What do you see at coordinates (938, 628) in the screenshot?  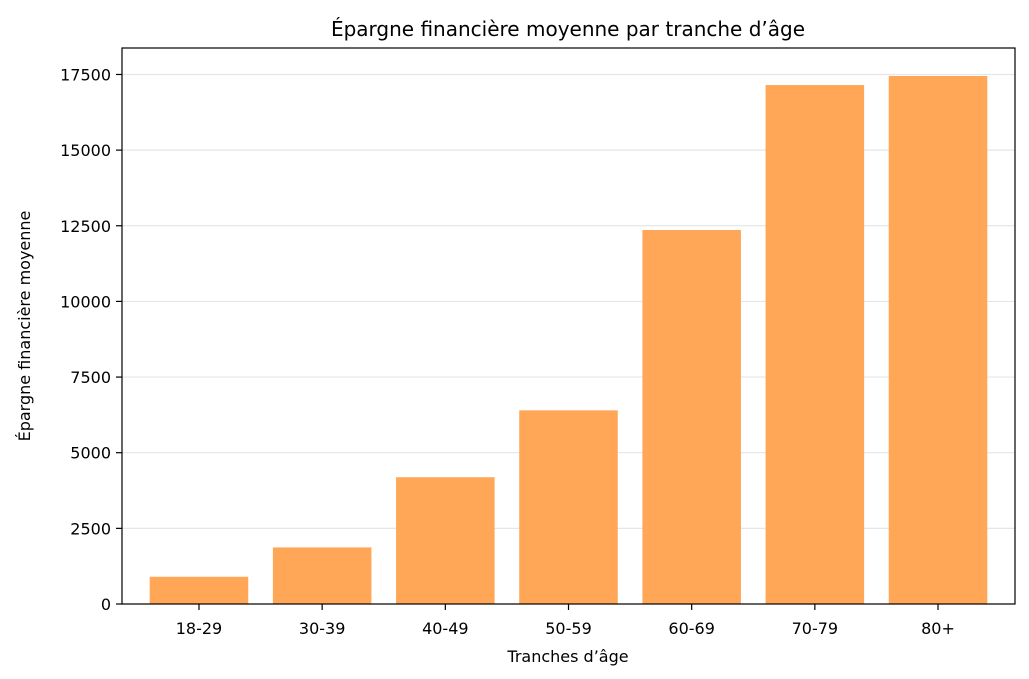 I see `x-tick-label: 80+` at bounding box center [938, 628].